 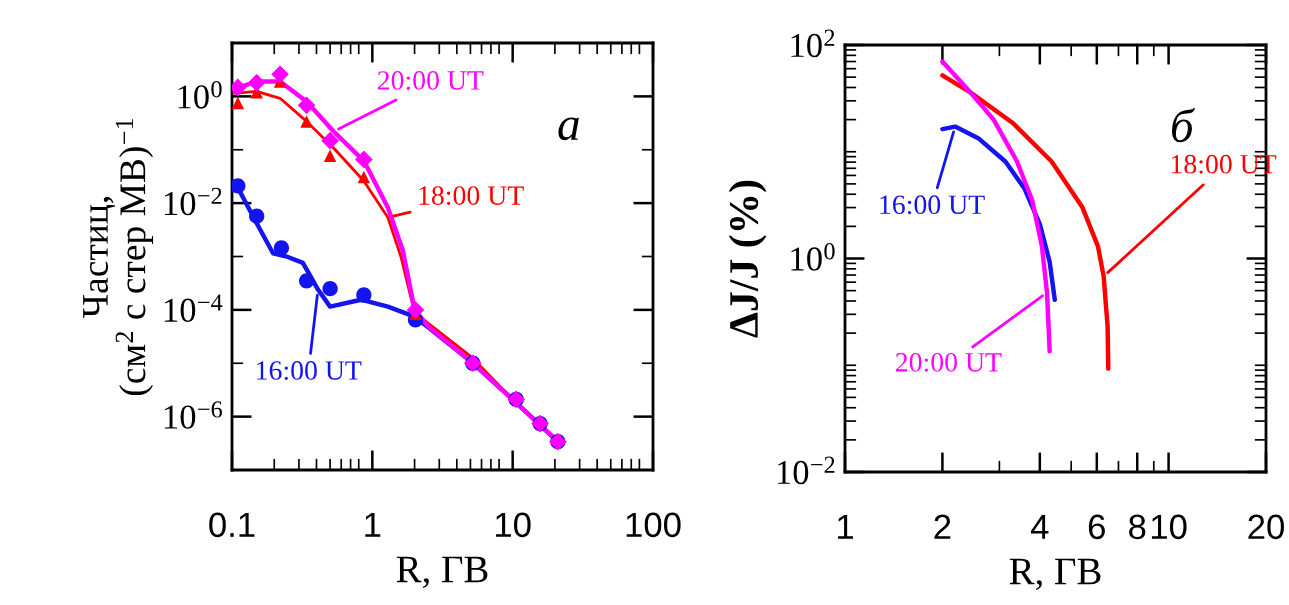 I want to click on annotation: а, so click(x=568, y=129).